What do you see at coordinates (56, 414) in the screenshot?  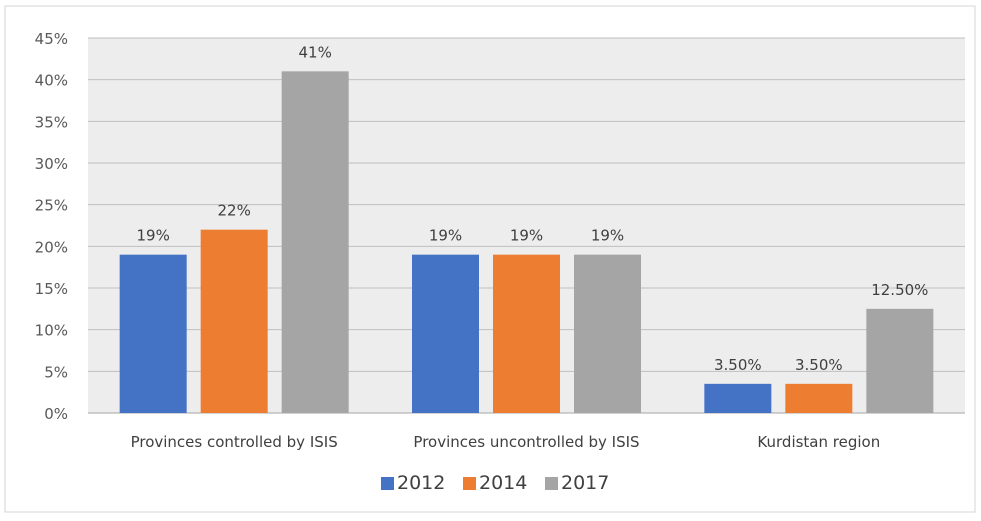 I see `y-tick-label: 0%` at bounding box center [56, 414].